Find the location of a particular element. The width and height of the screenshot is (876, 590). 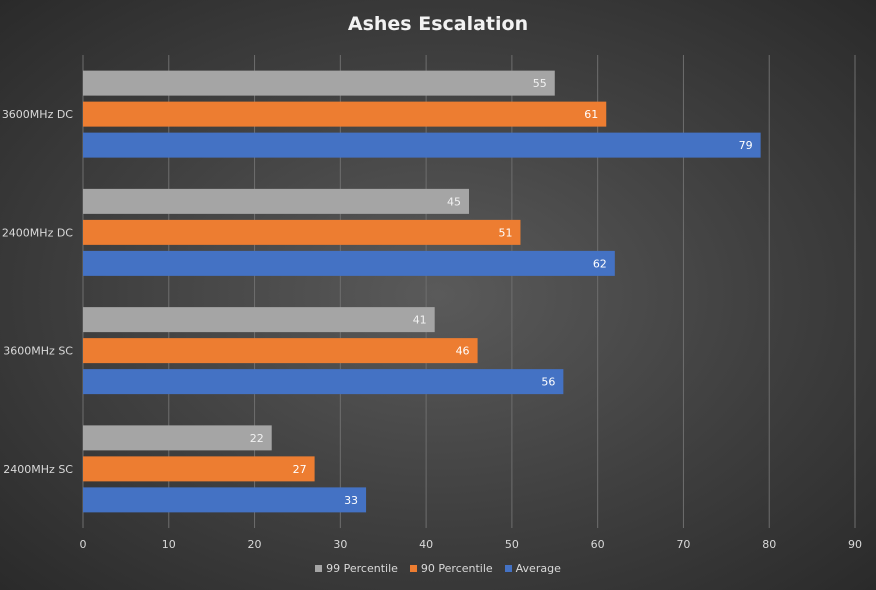

legend-item-90-percentile: 90 Percentile is located at coordinates (451, 568).